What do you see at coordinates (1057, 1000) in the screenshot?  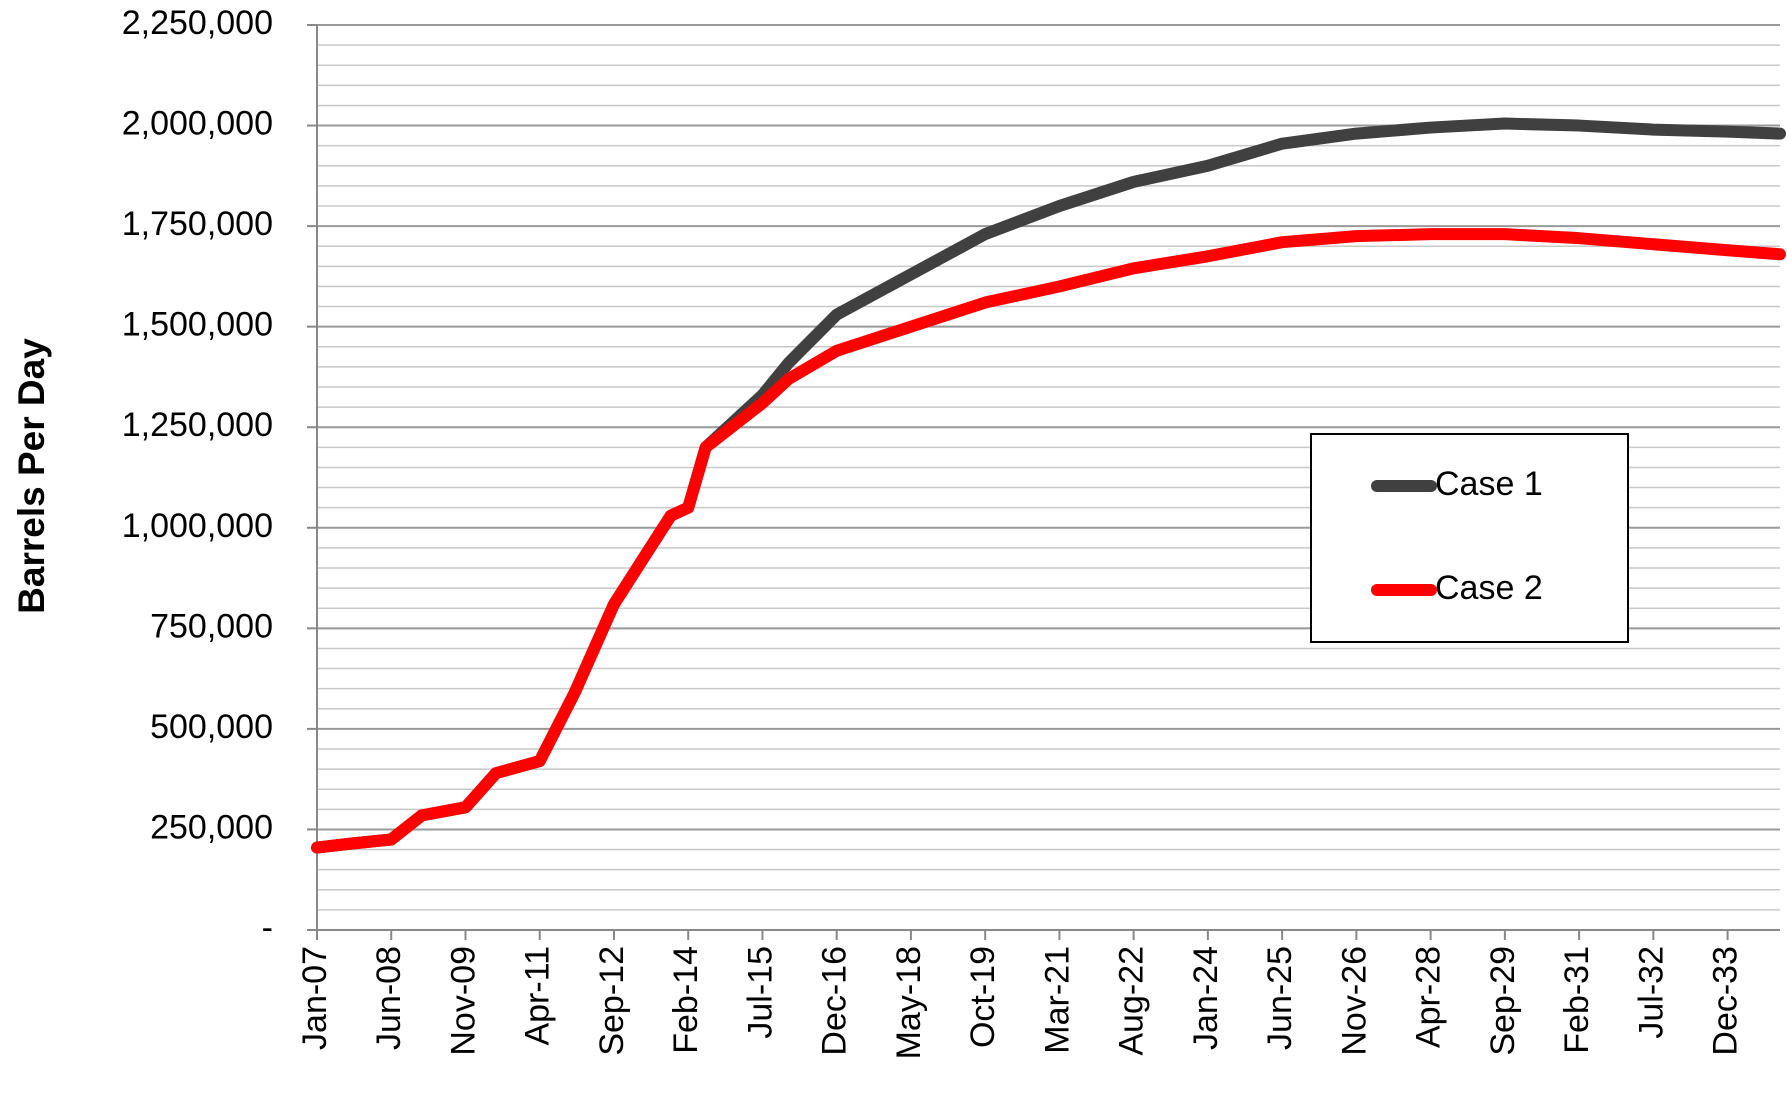 I see `x-tick-label: Mar-21` at bounding box center [1057, 1000].